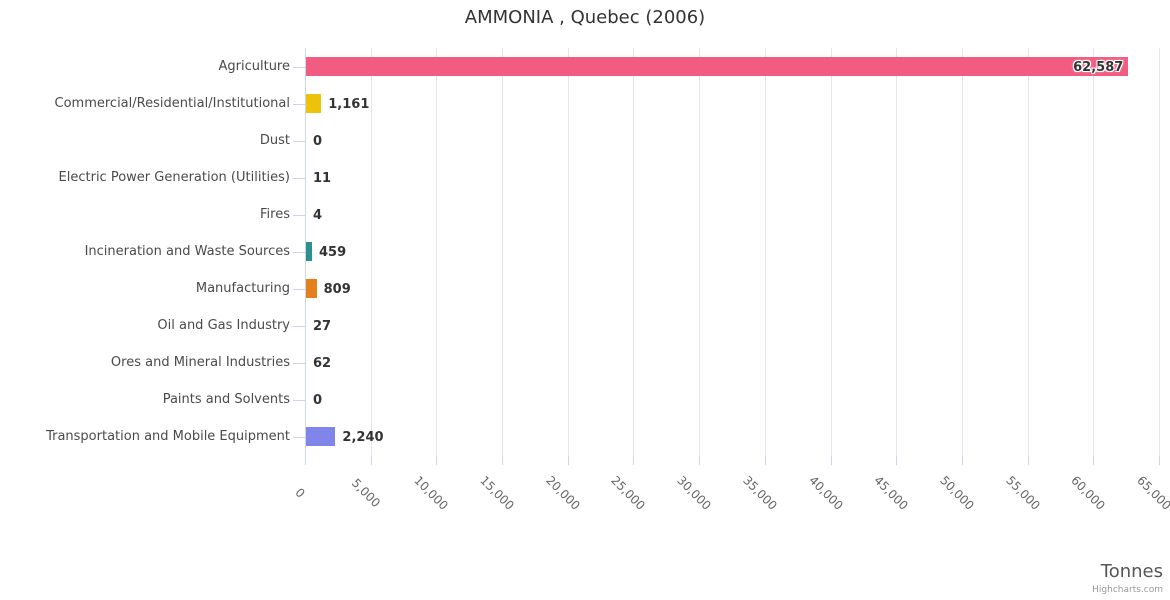  What do you see at coordinates (1152, 493) in the screenshot?
I see `value-axis-tick-label: 65,000` at bounding box center [1152, 493].